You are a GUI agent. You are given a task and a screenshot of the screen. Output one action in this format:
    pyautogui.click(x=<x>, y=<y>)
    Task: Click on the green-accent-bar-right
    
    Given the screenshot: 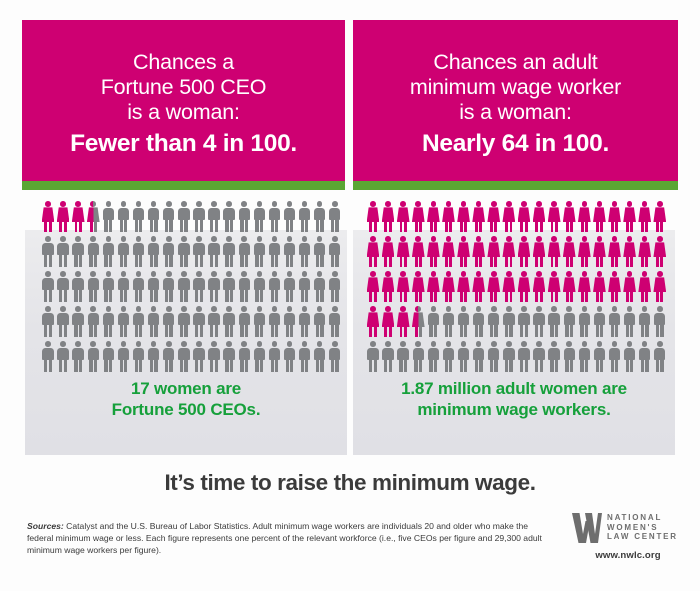 What is the action you would take?
    pyautogui.click(x=515, y=185)
    